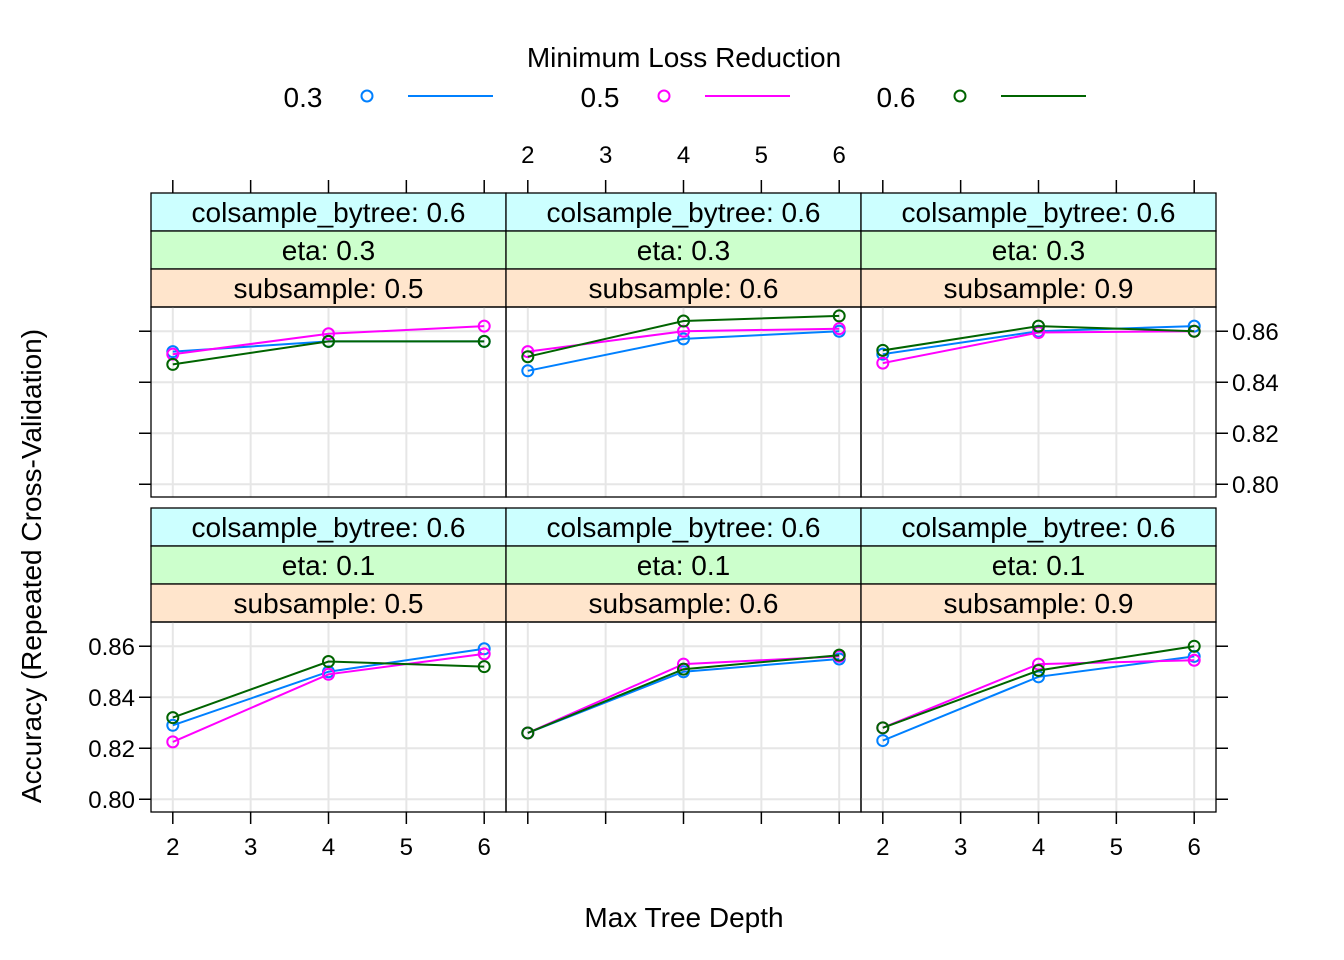  What do you see at coordinates (1247, 559) in the screenshot?
I see `right-y-axis: 0.80 0.82 0.84 0.86` at bounding box center [1247, 559].